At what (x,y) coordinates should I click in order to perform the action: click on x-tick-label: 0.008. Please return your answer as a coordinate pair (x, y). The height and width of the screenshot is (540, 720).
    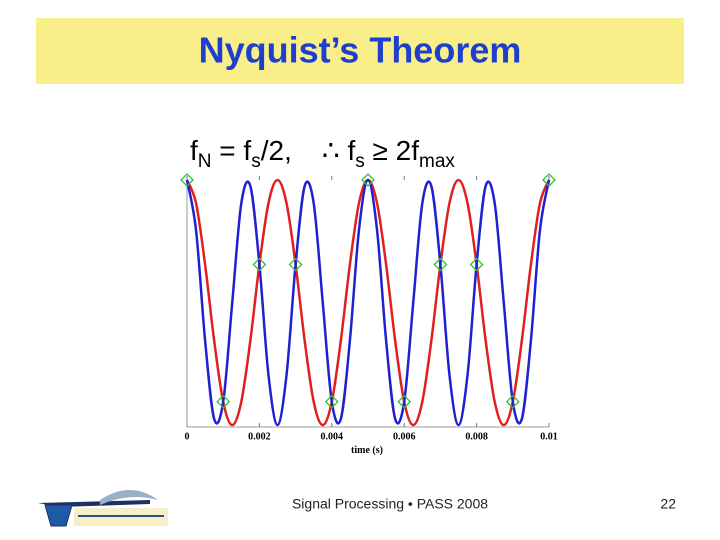
    Looking at the image, I should click on (476, 436).